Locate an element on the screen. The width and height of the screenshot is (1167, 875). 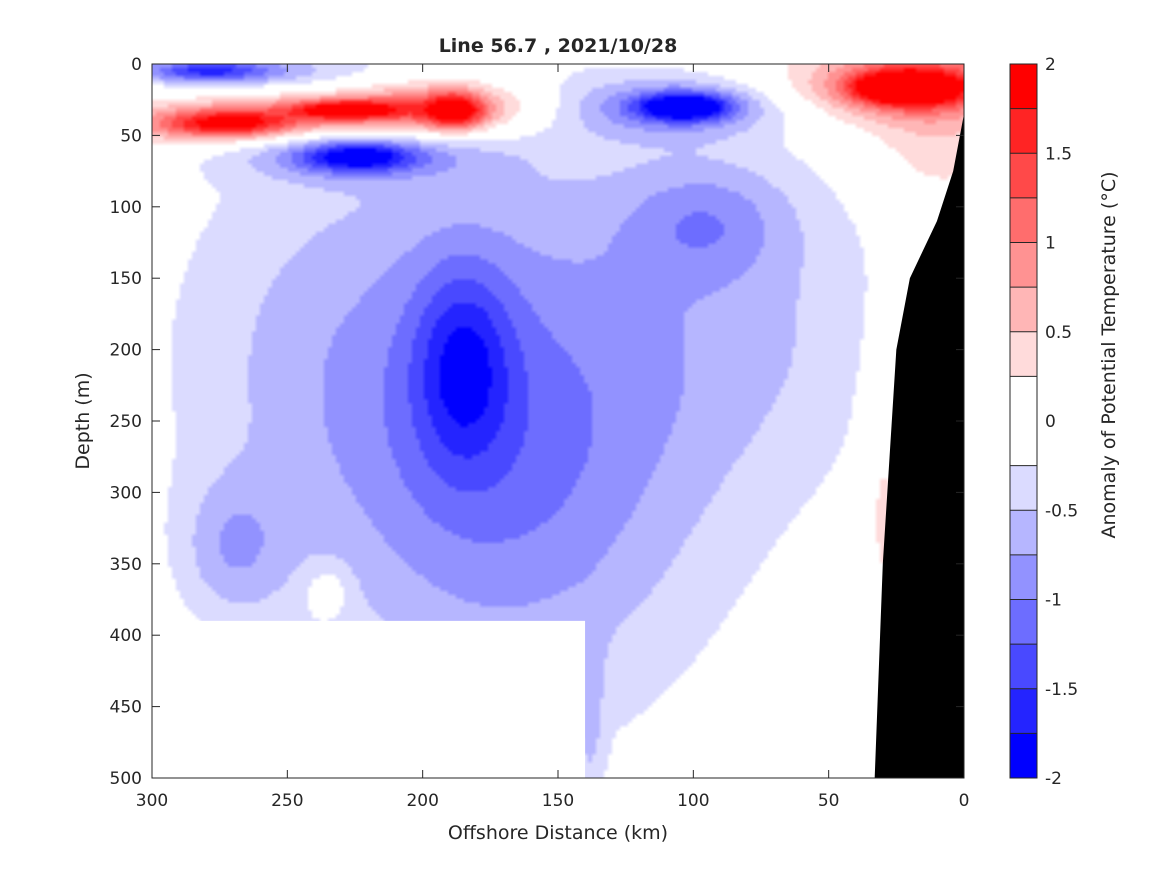
x-tick-label: 50 is located at coordinates (829, 801).